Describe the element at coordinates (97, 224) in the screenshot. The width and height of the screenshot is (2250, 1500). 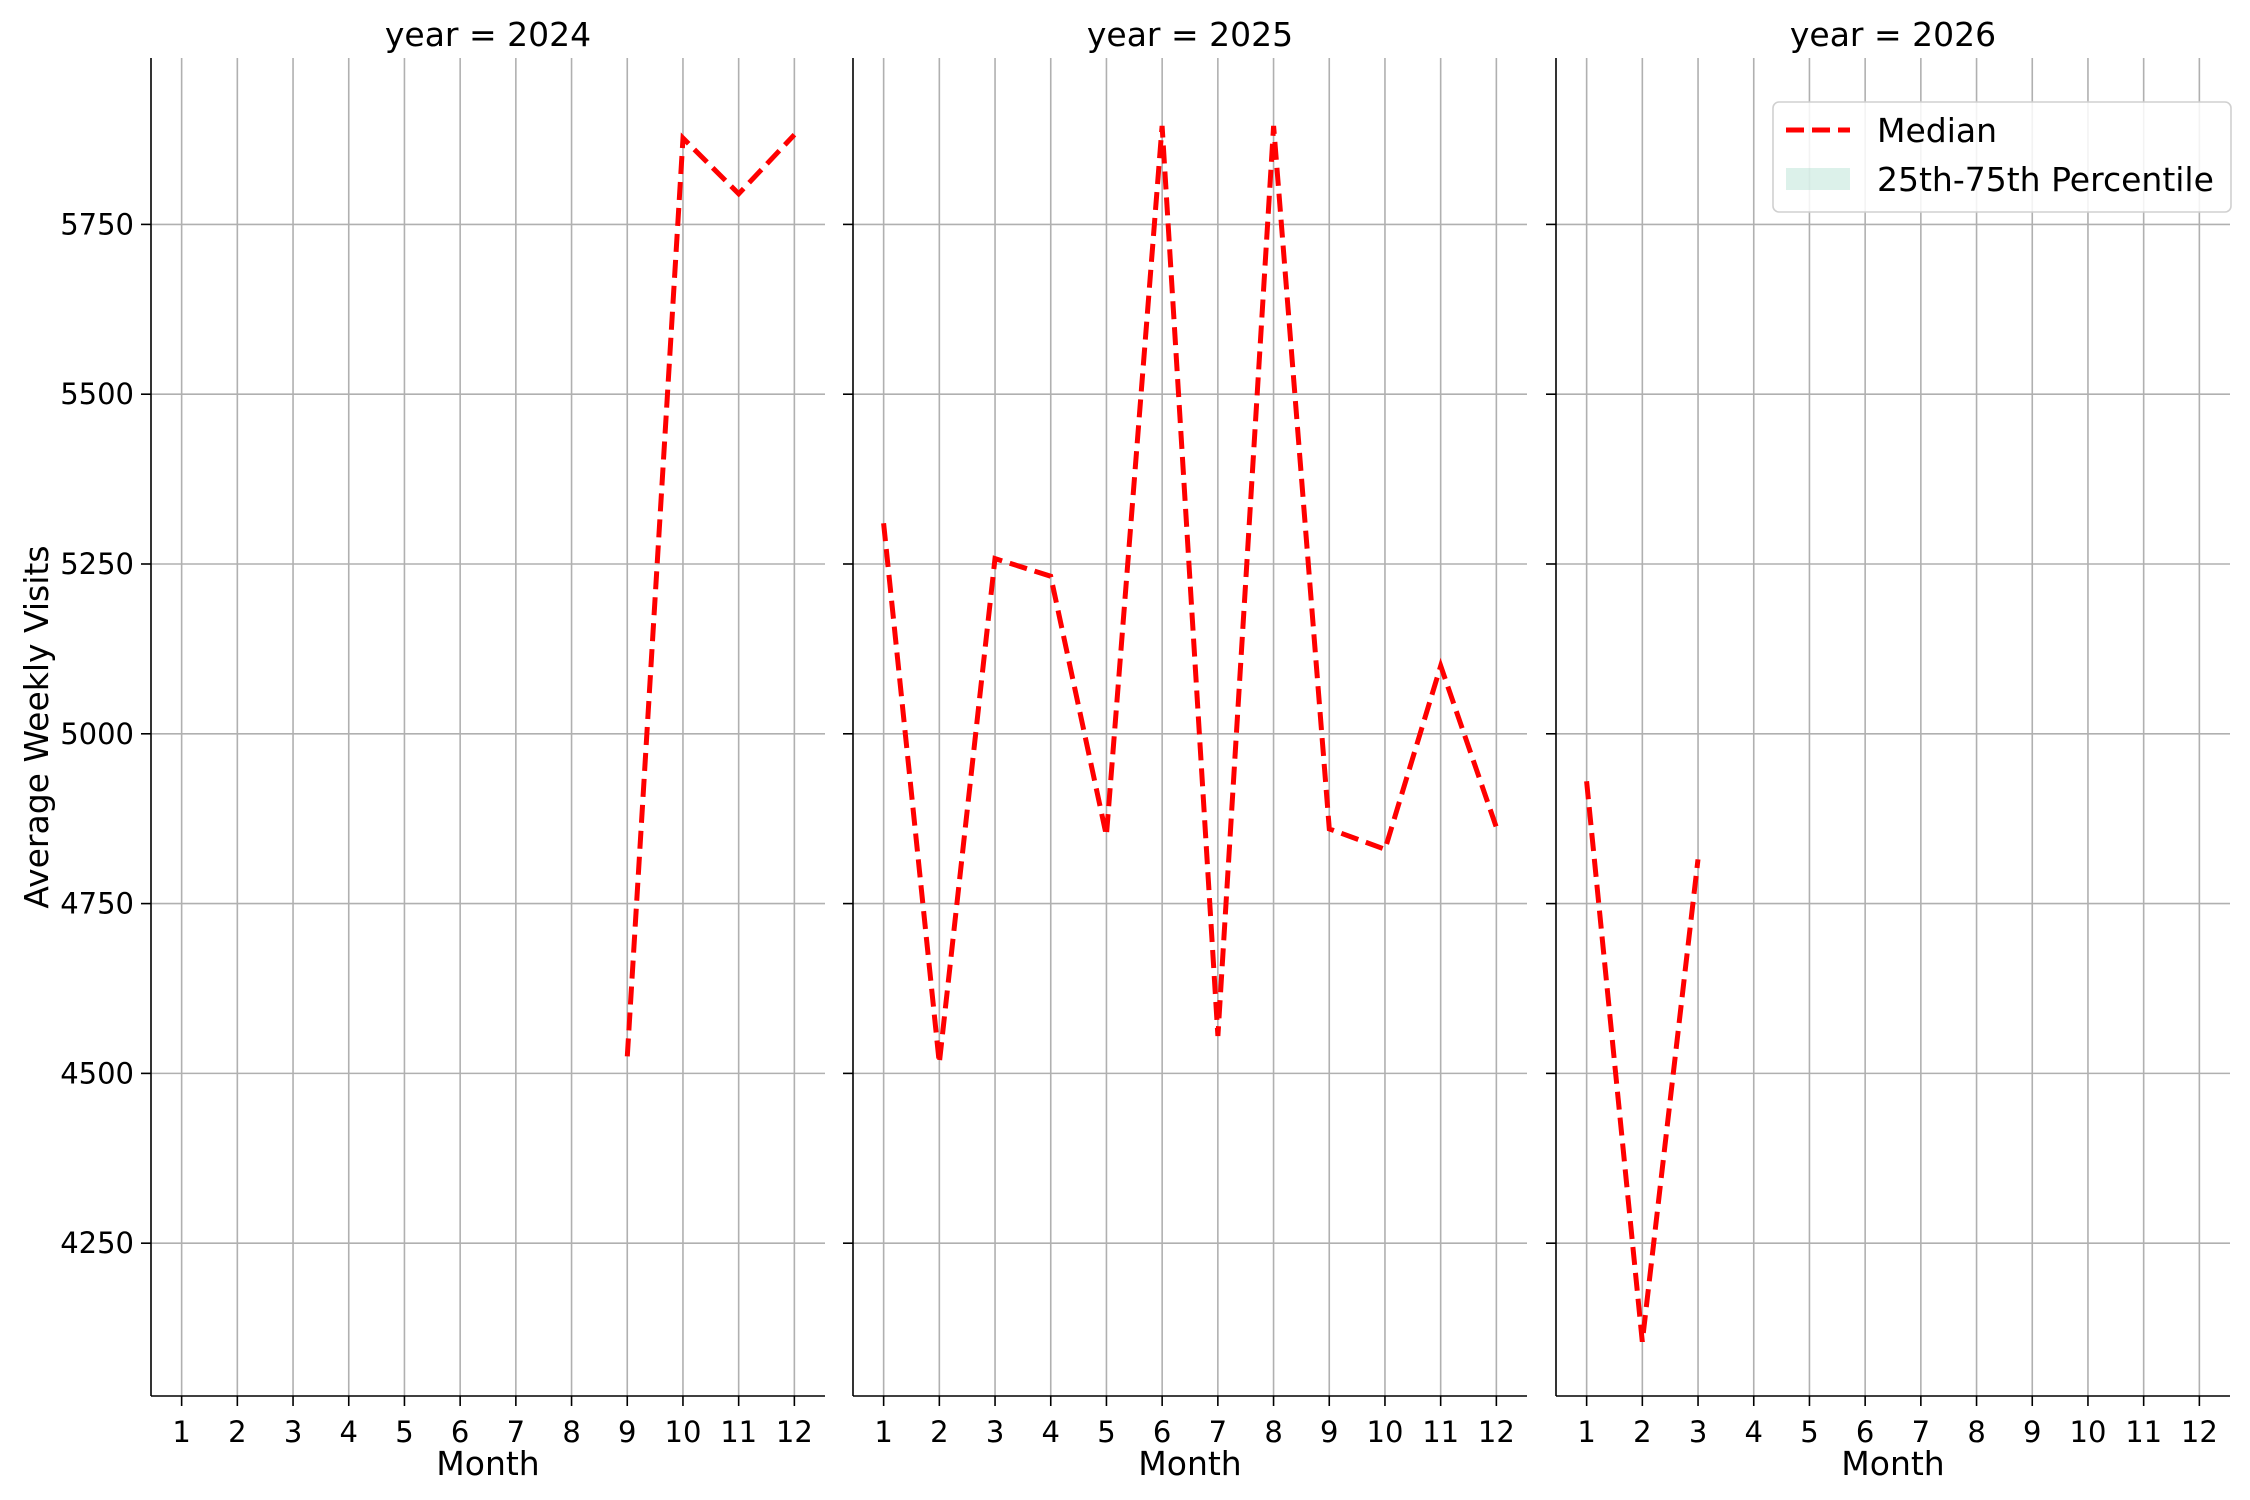
I see `y-tick-label: 5750` at that location.